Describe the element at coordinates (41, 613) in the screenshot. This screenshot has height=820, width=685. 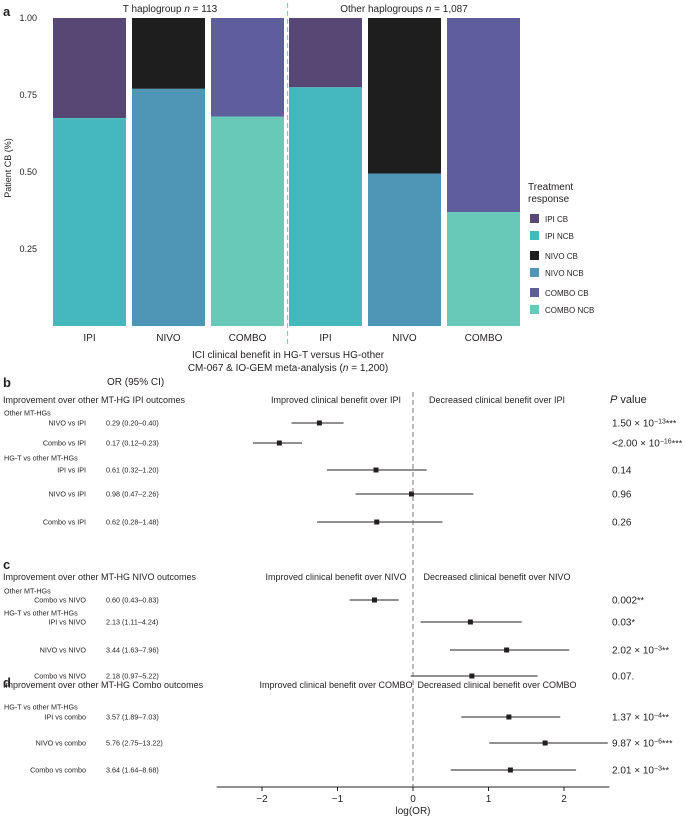
I see `row-group-label-c-1: HG-T vs other MT-HGs` at that location.